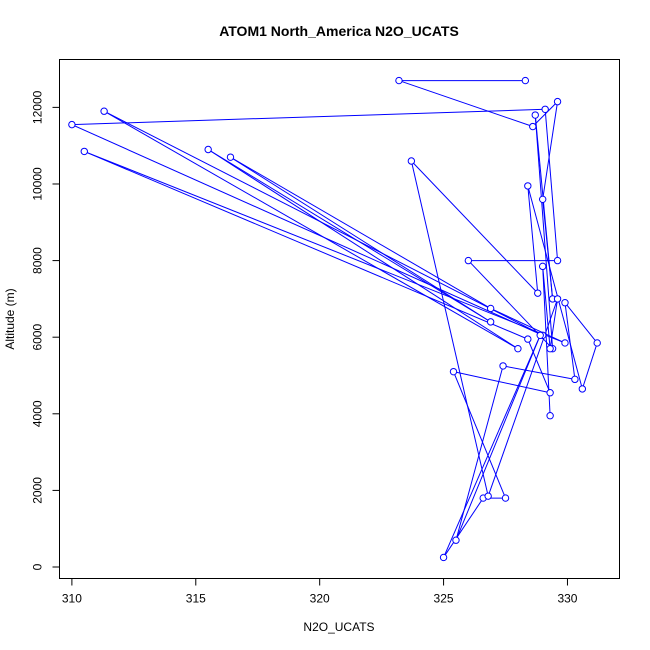  What do you see at coordinates (38, 107) in the screenshot?
I see `y-tick-label: 12000` at bounding box center [38, 107].